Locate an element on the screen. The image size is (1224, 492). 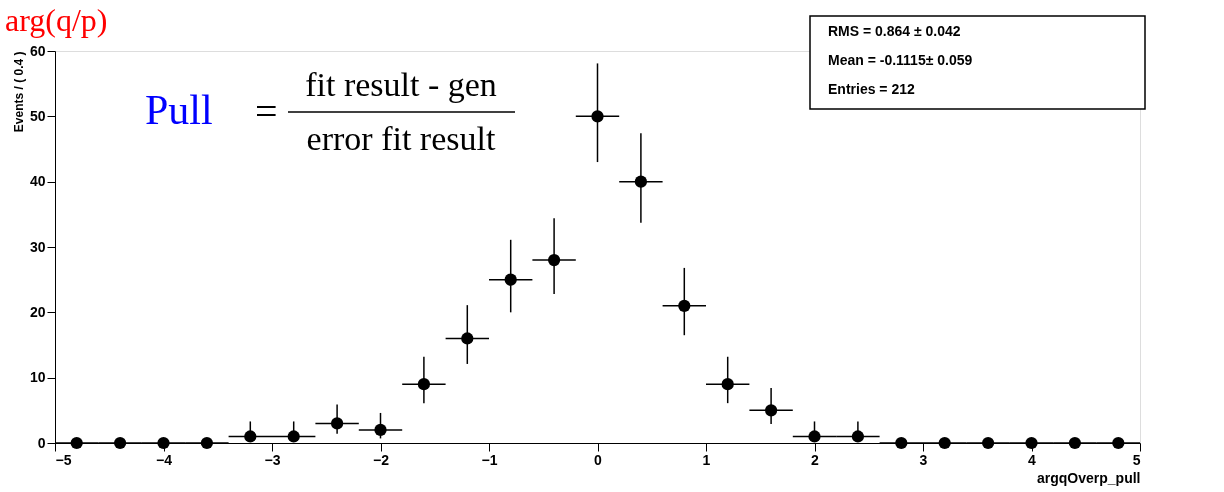
x-tick-label: 3 is located at coordinates (923, 459).